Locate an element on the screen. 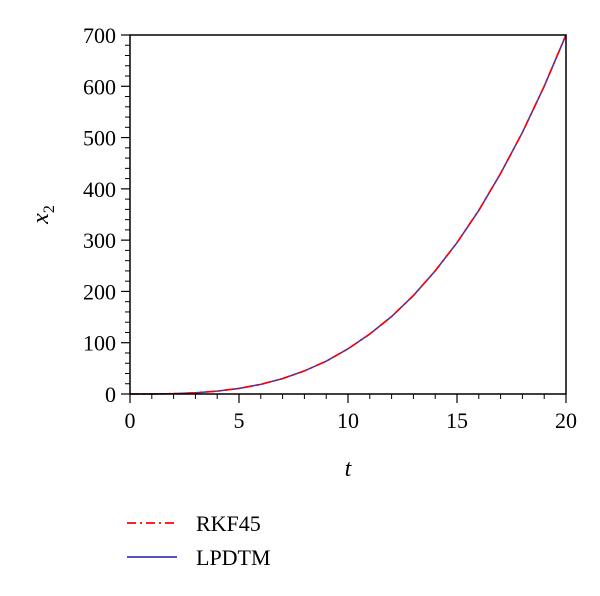 The height and width of the screenshot is (596, 600). y-axis-label-main: x is located at coordinates (41, 219).